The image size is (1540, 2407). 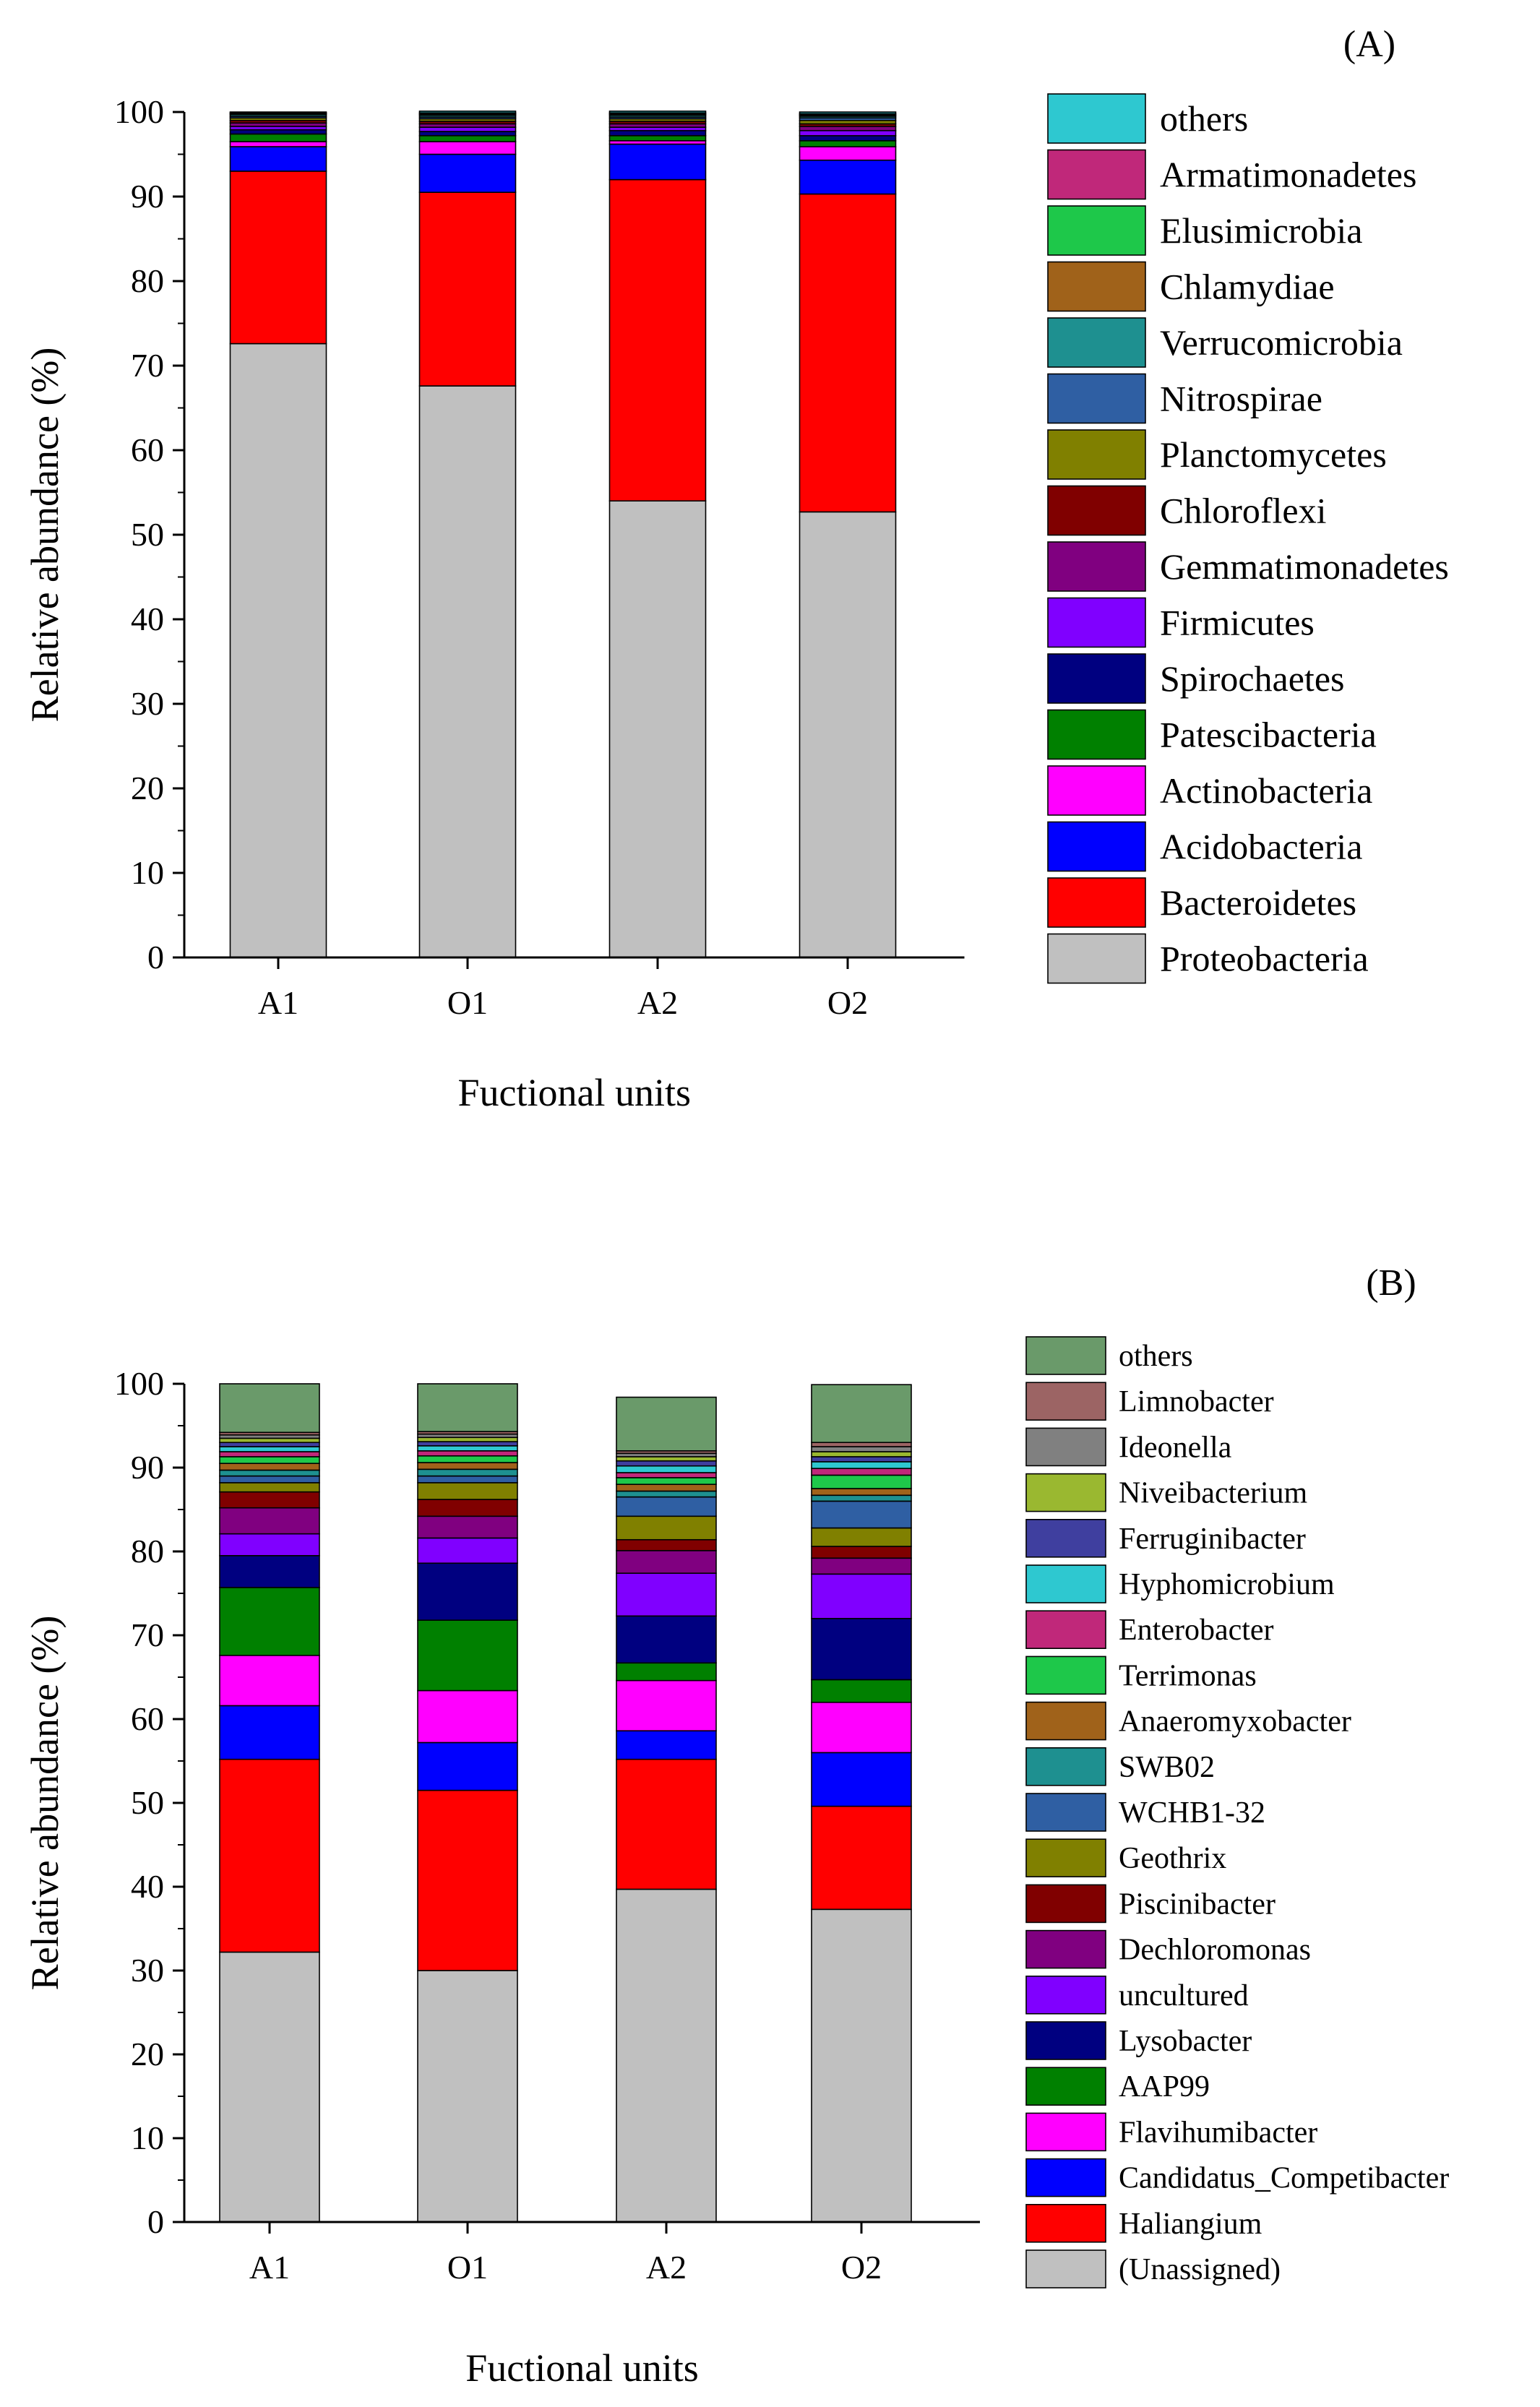 What do you see at coordinates (666, 1494) in the screenshot?
I see `bar-segment-swb02-a2` at bounding box center [666, 1494].